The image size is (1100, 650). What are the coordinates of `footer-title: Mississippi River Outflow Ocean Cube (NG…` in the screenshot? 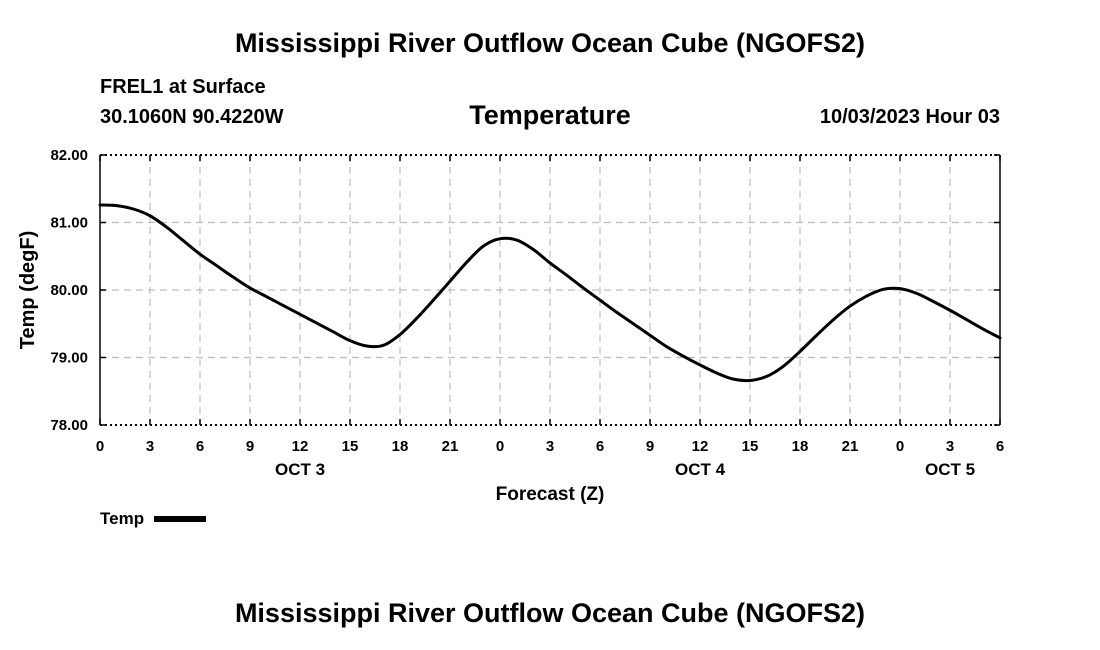 It's located at (550, 613).